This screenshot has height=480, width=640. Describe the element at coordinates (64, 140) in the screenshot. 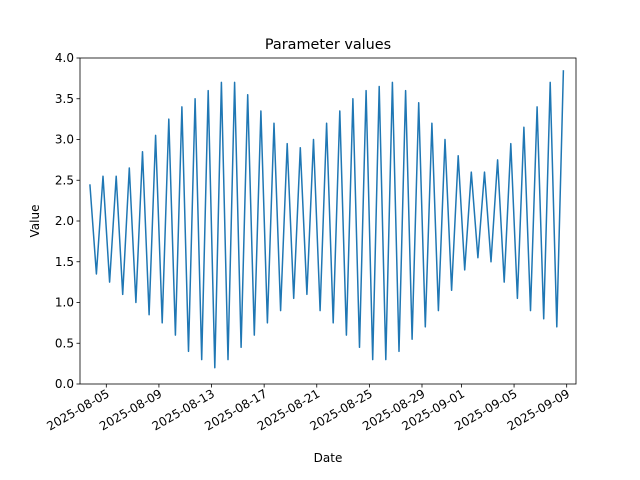

I see `y-tick-label: 3.0` at that location.